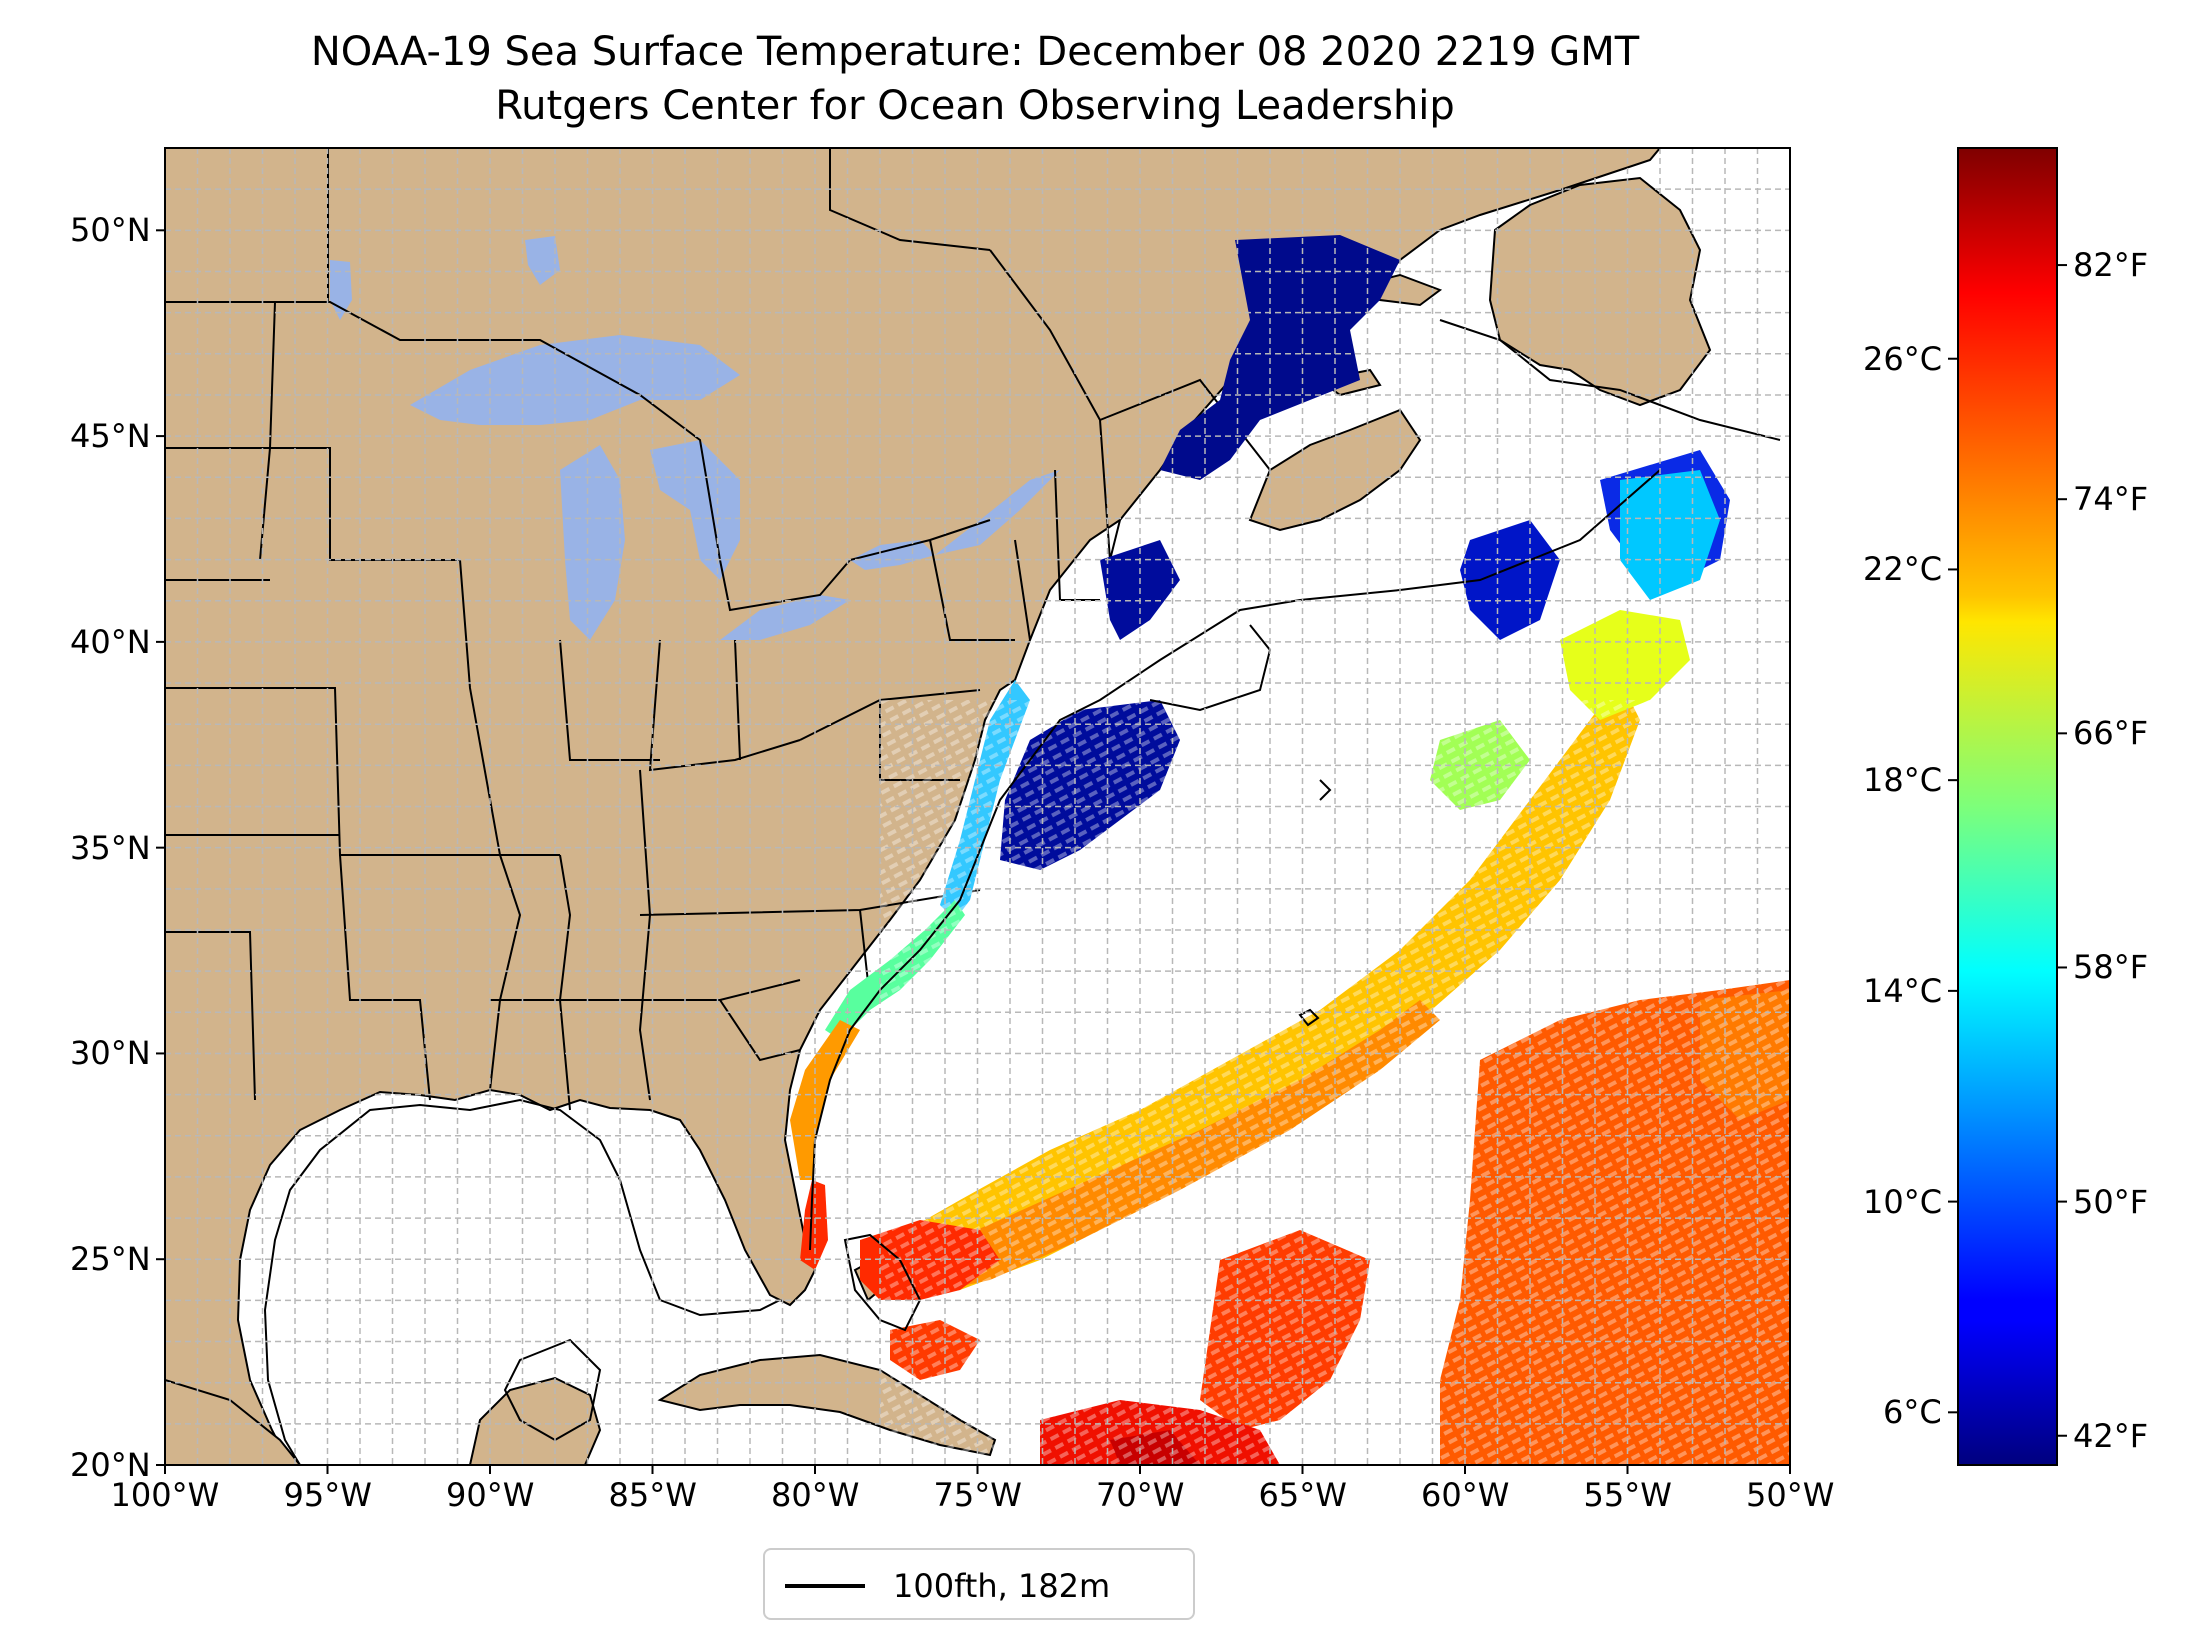 The width and height of the screenshot is (2201, 1647). Describe the element at coordinates (2111, 733) in the screenshot. I see `fahrenheit-tick-label: 66°F` at that location.